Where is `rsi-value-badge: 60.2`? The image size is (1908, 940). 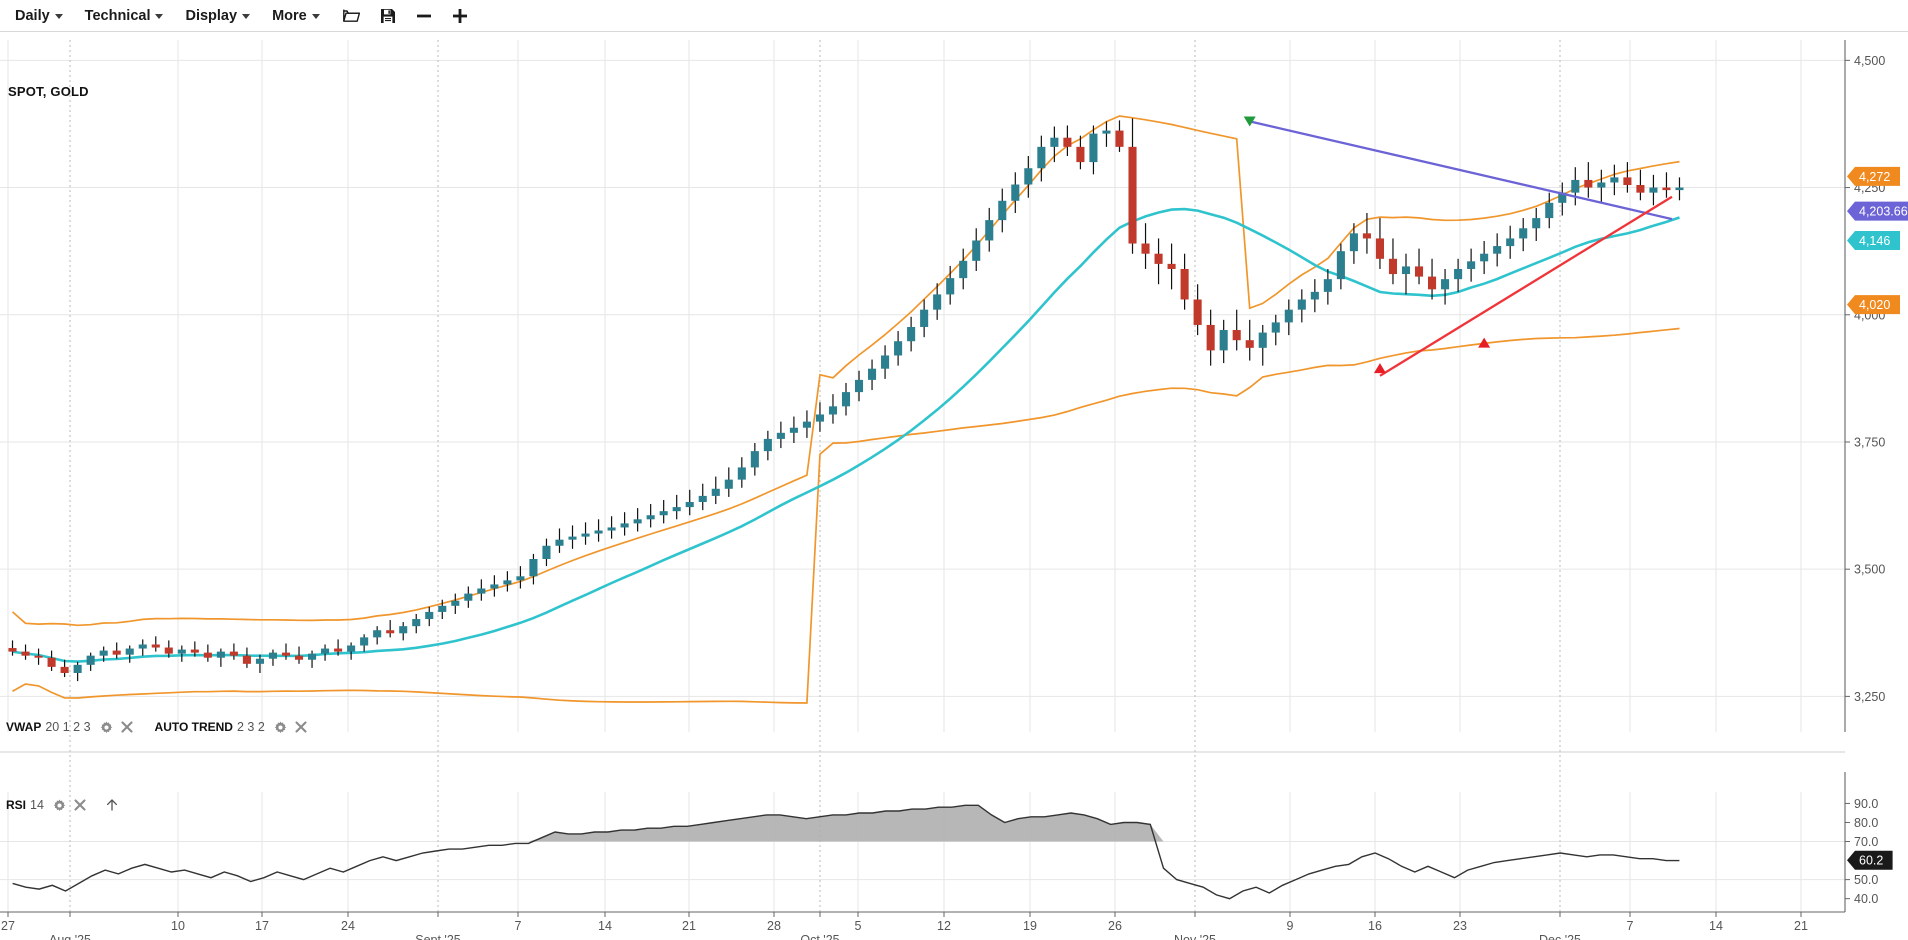 rsi-value-badge: 60.2 is located at coordinates (1870, 860).